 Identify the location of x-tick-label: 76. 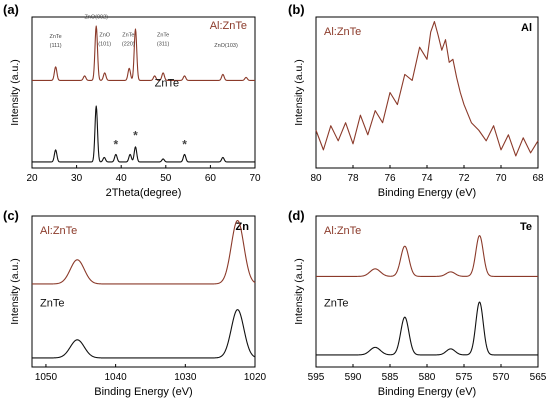
(390, 178).